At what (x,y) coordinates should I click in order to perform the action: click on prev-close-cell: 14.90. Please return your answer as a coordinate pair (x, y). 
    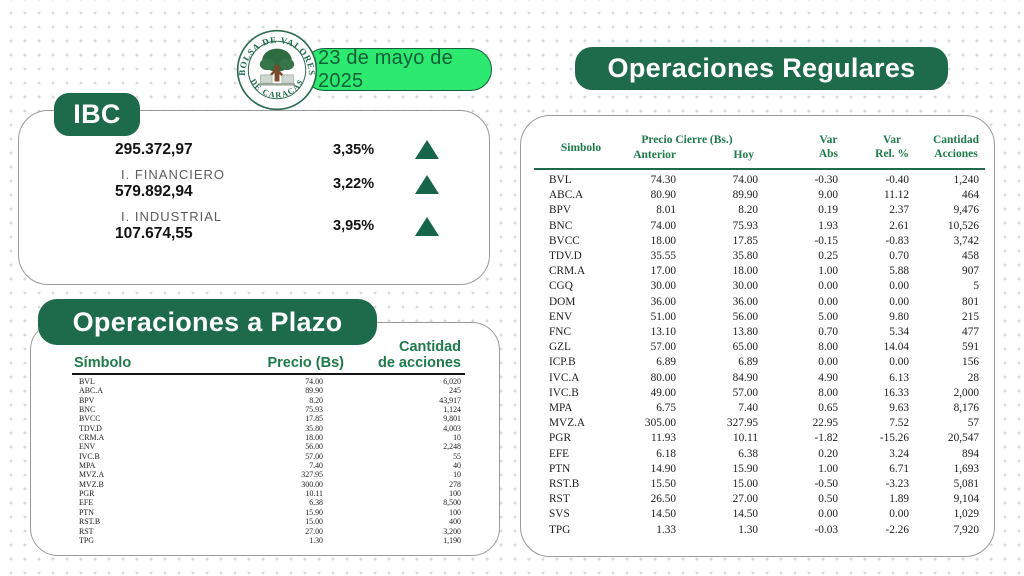
    Looking at the image, I should click on (663, 468).